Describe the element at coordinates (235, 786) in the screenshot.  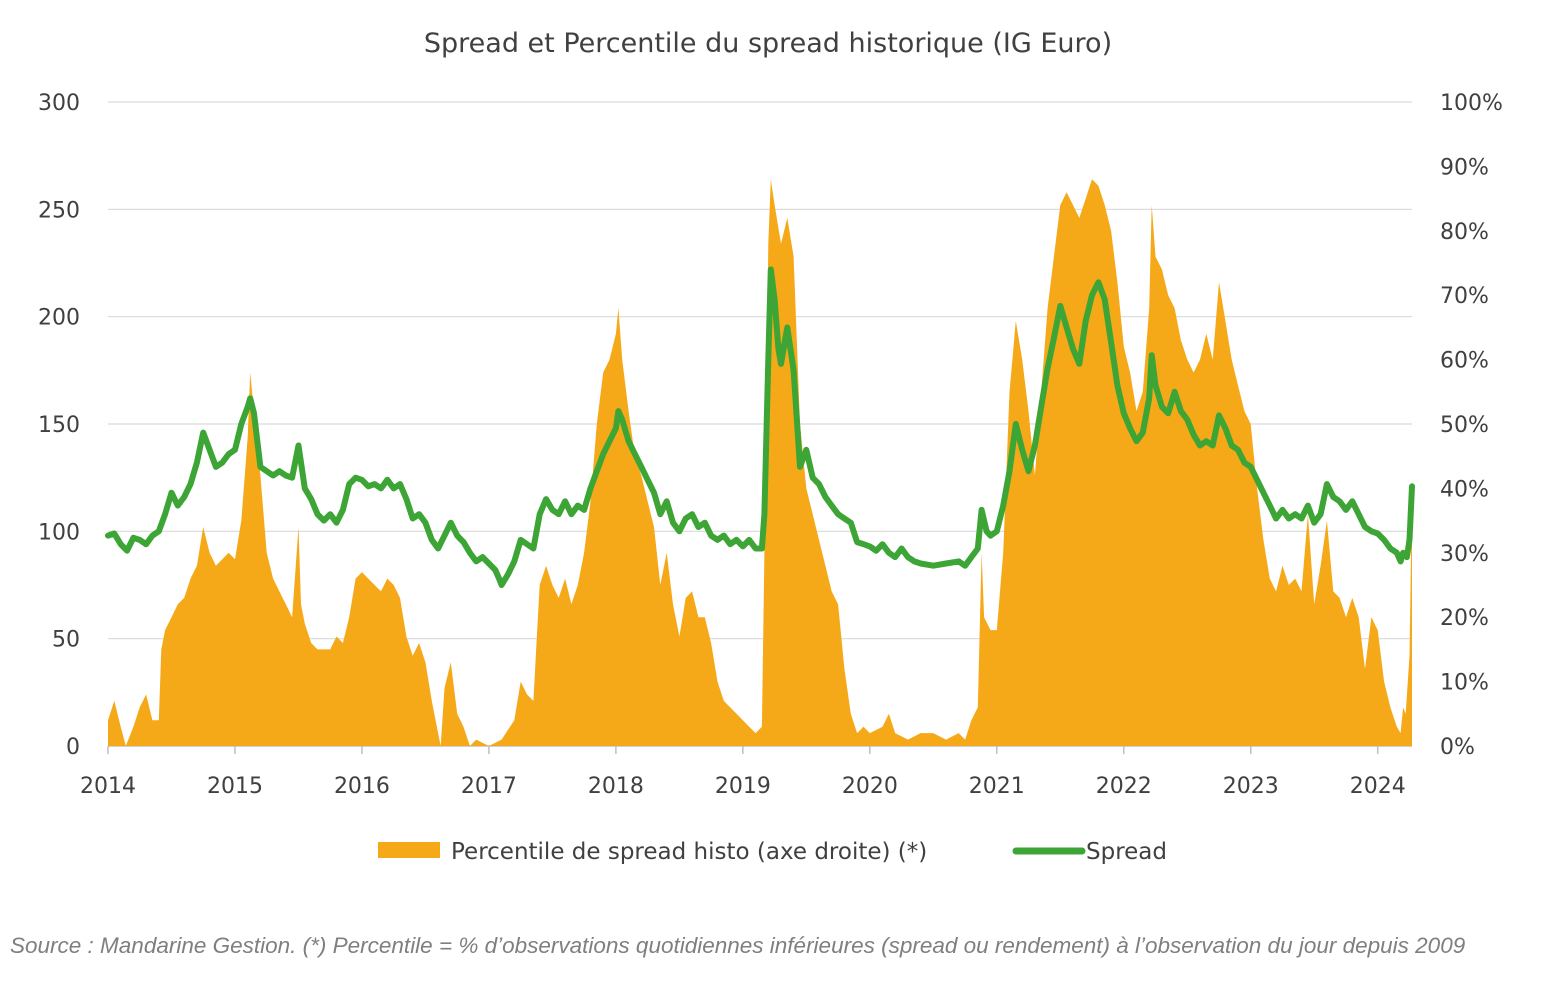
I see `x-tick-label: 2015` at that location.